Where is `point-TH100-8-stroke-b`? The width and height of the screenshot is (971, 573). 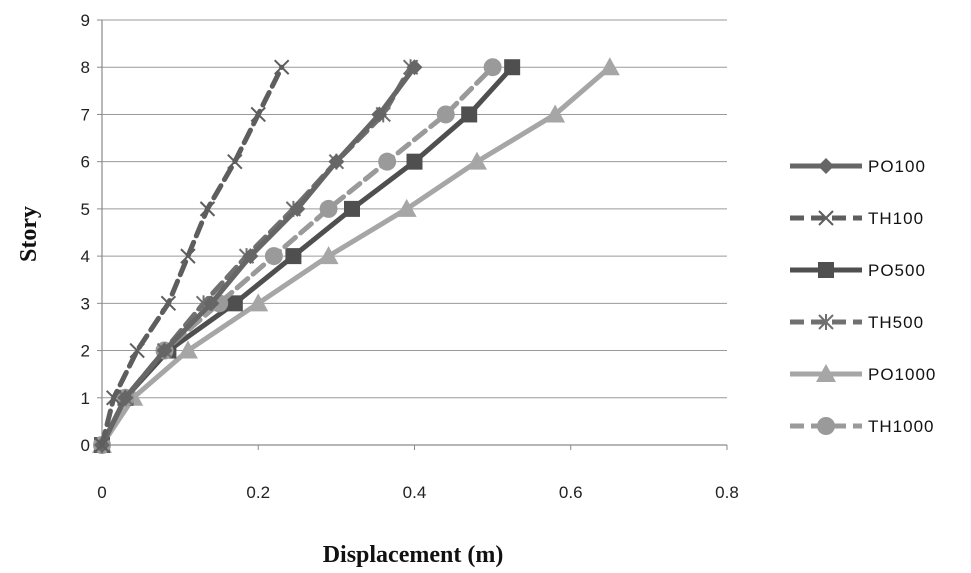
point-TH100-8-stroke-b is located at coordinates (281, 67).